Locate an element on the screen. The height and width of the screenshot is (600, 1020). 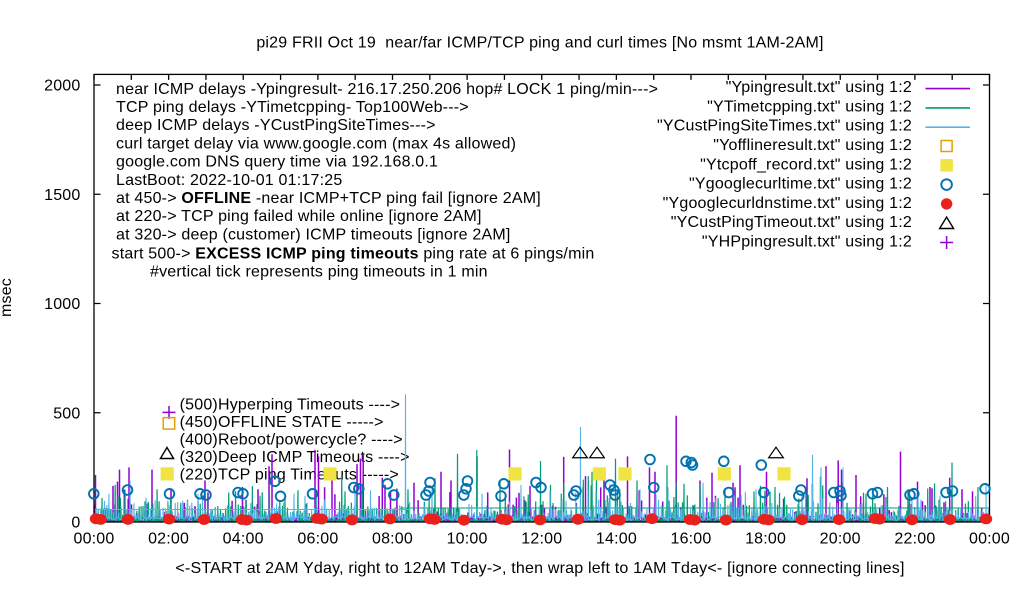
svg-text: 16:00 is located at coordinates (690, 539).